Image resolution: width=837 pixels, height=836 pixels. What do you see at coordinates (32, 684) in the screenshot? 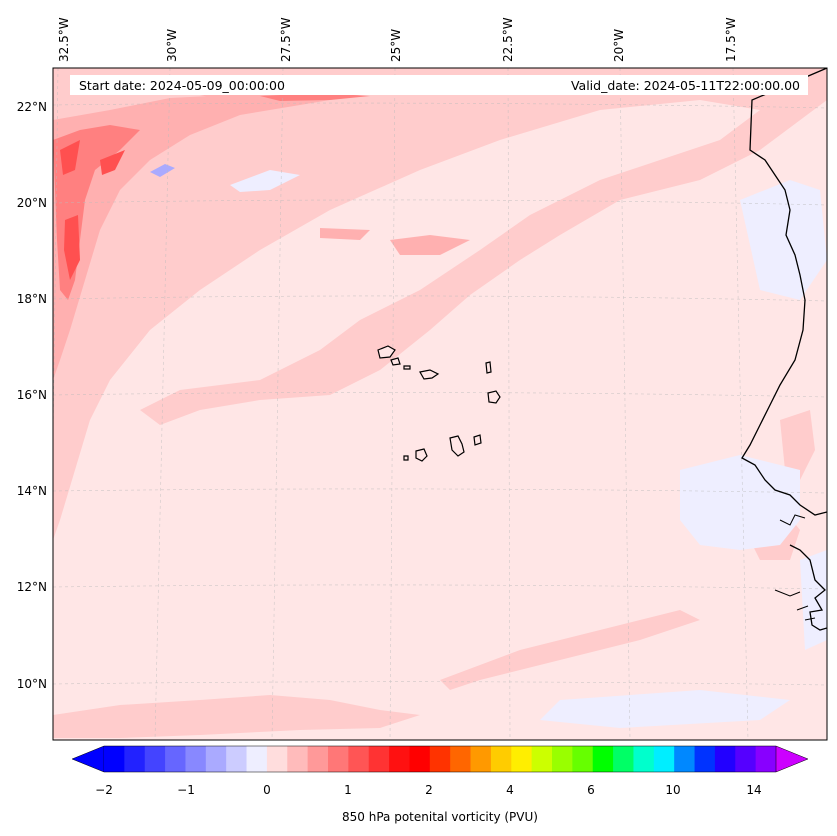
I see `lat-label-10n: 10°N` at bounding box center [32, 684].